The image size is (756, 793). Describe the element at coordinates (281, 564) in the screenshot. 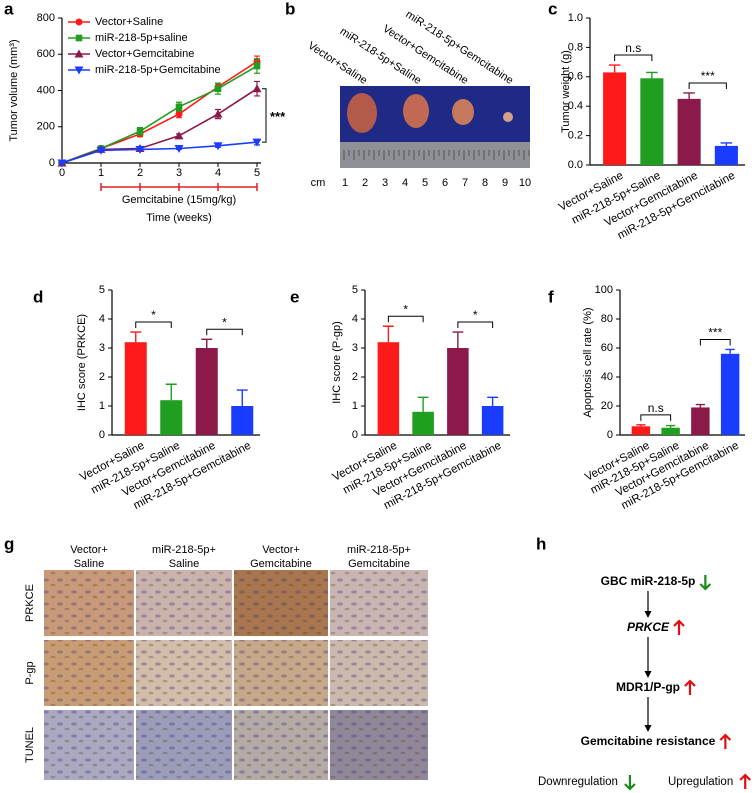

I see `column-header: Gemcitabine` at that location.